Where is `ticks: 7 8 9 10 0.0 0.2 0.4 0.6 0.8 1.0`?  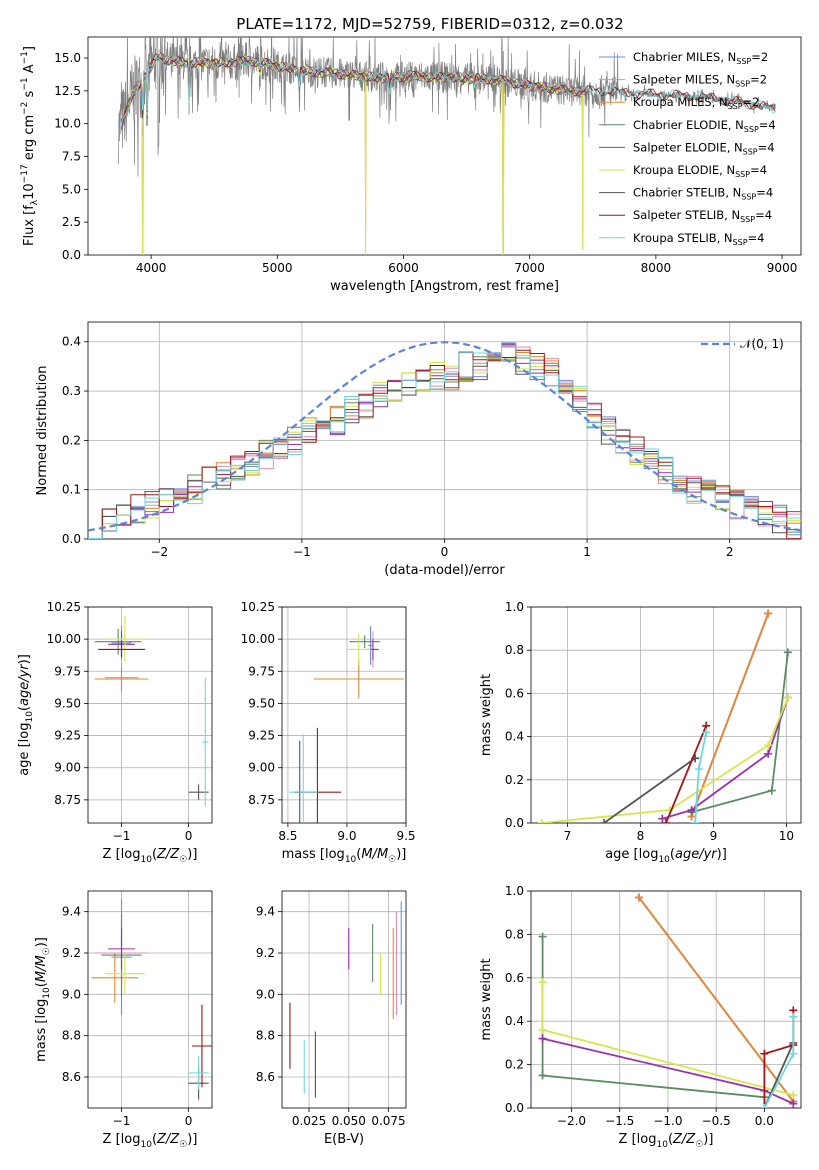 ticks: 7 8 9 10 0.0 0.2 0.4 0.6 0.8 1.0 is located at coordinates (649, 721).